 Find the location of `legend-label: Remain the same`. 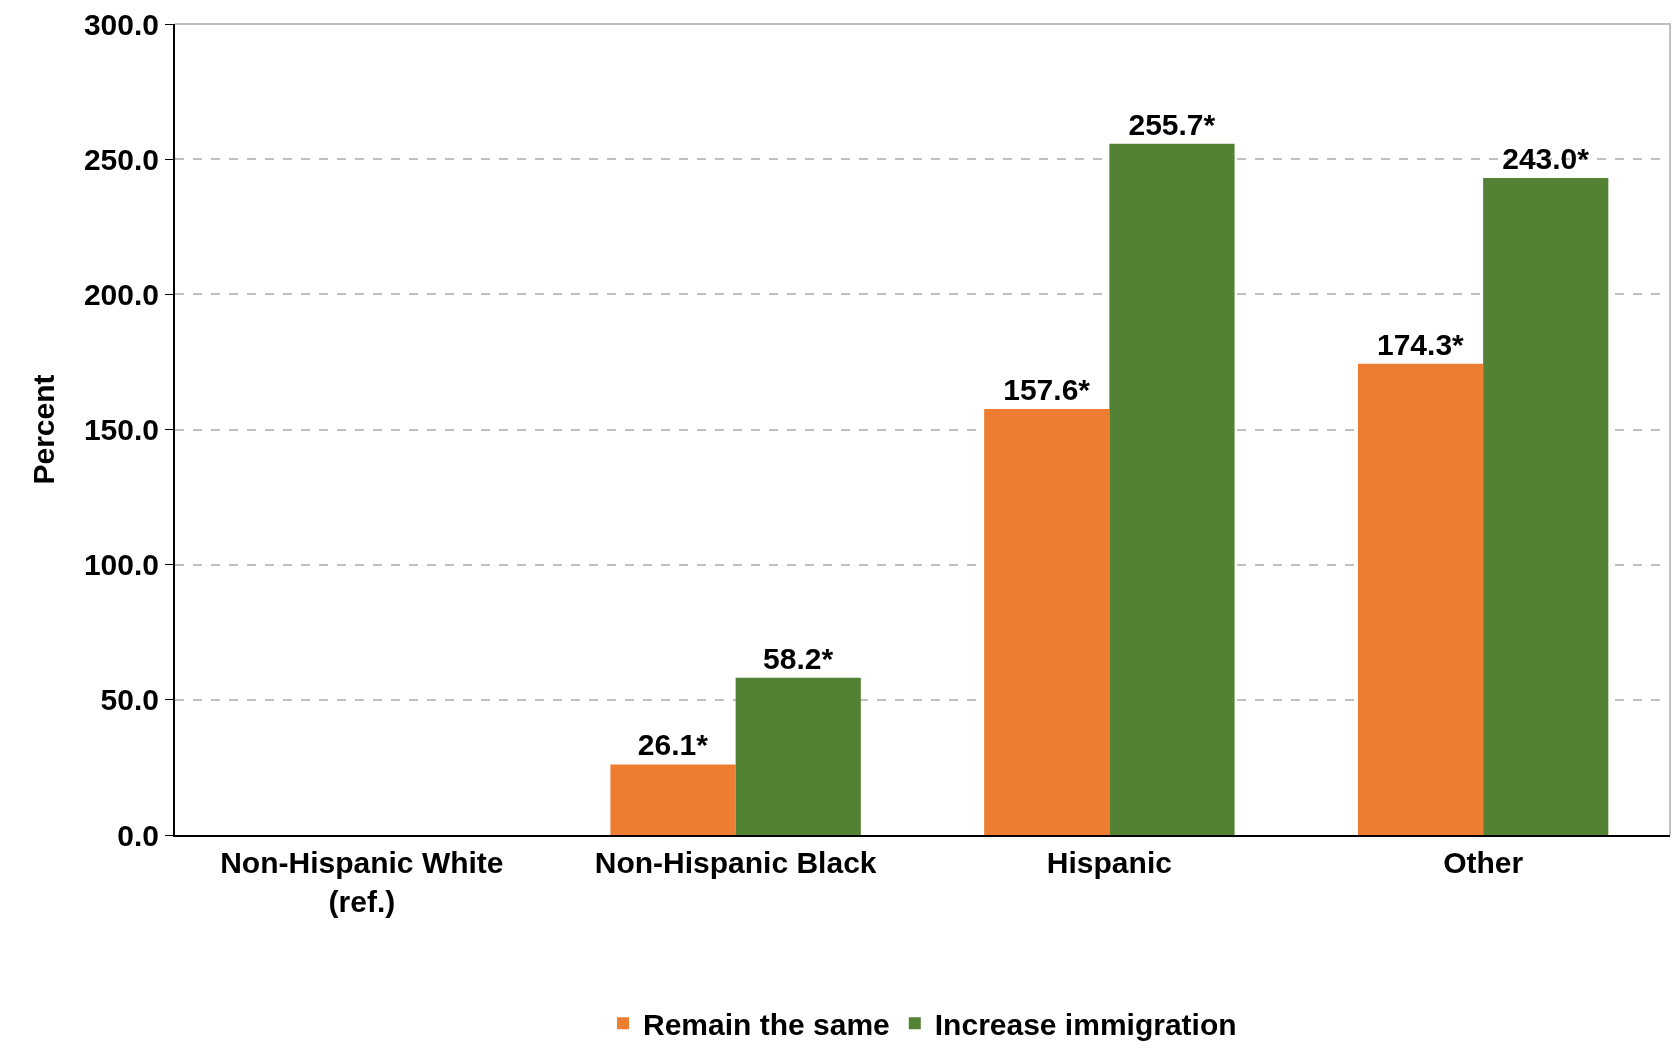

legend-label: Remain the same is located at coordinates (766, 1024).